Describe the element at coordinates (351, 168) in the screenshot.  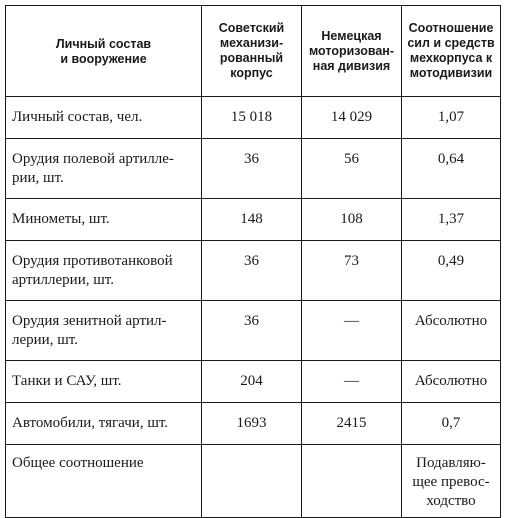
I see `german-value: 56` at that location.